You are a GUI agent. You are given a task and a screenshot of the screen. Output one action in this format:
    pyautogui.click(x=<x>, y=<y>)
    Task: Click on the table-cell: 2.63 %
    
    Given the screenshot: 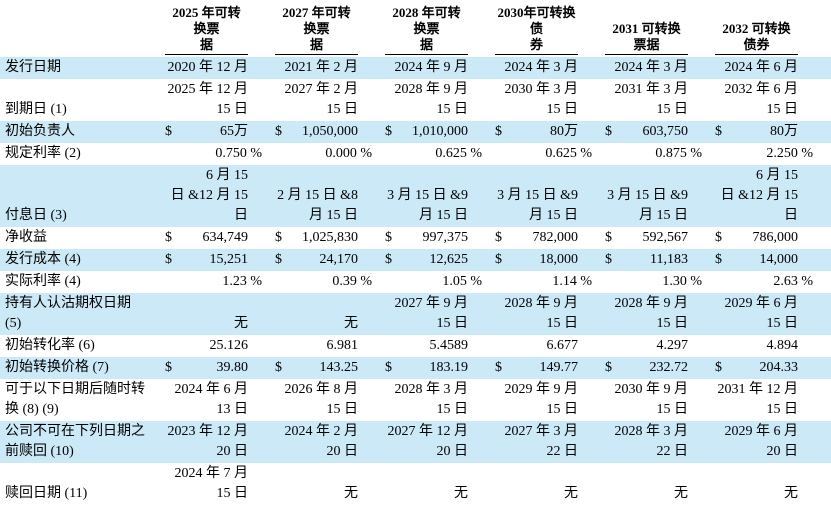 What is the action you would take?
    pyautogui.click(x=772, y=282)
    